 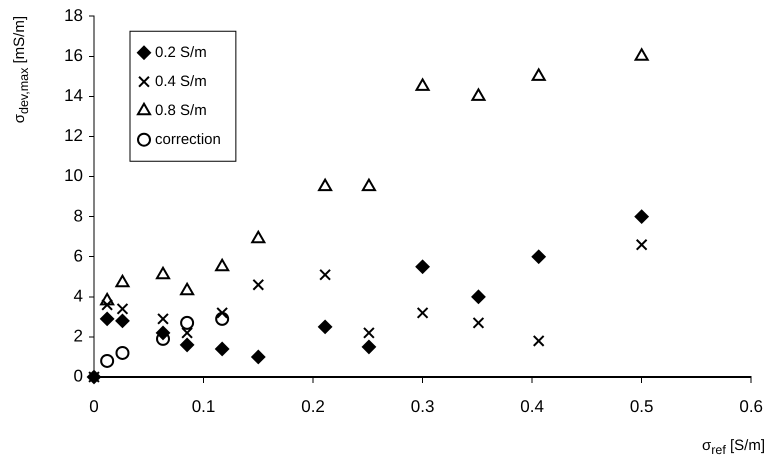 I want to click on y-tick-label: 8, so click(x=78, y=216).